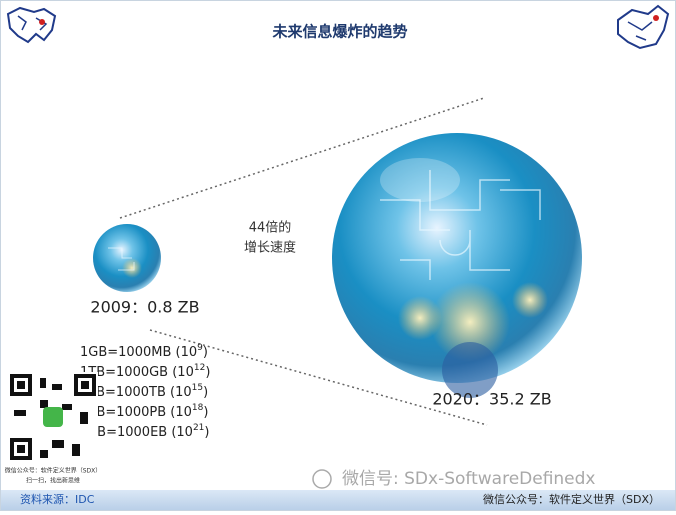  What do you see at coordinates (270, 248) in the screenshot?
I see `growth-label: 增长速度` at bounding box center [270, 248].